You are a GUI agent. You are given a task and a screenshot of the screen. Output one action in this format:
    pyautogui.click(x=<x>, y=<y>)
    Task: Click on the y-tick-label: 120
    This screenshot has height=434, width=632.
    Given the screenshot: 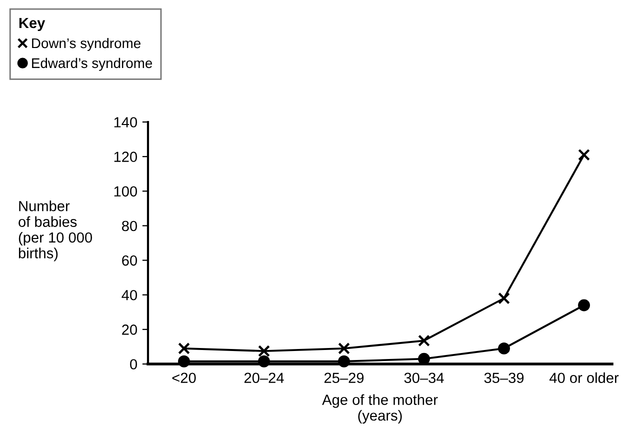 What is the action you would take?
    pyautogui.click(x=126, y=157)
    